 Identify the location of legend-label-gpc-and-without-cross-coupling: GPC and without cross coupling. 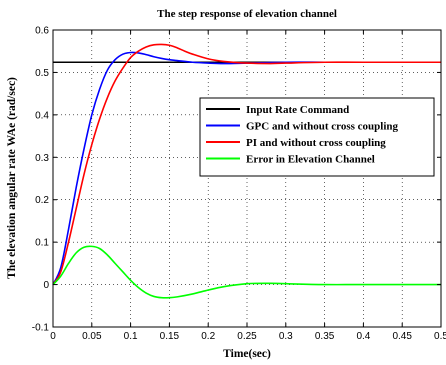
(322, 127).